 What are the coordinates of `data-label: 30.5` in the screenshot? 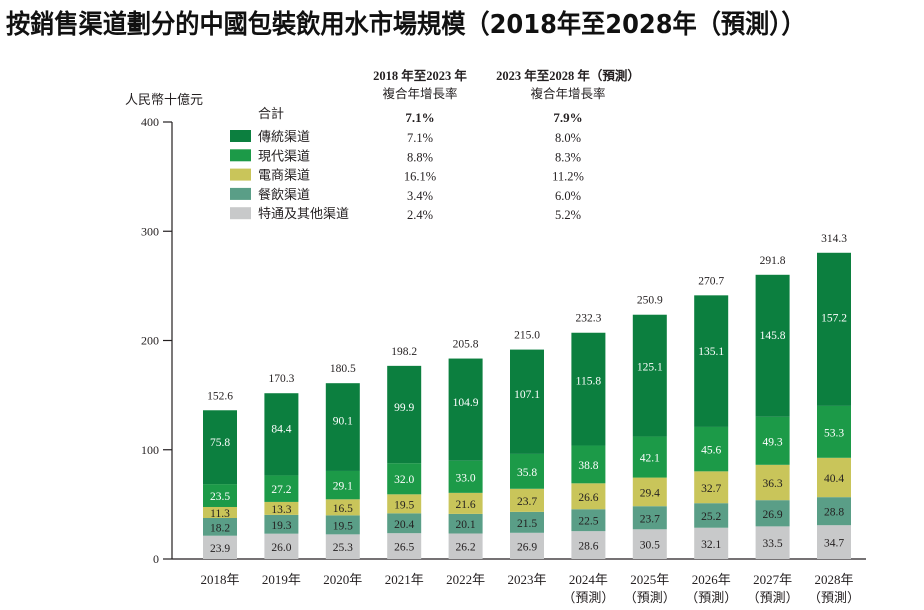 It's located at (650, 546).